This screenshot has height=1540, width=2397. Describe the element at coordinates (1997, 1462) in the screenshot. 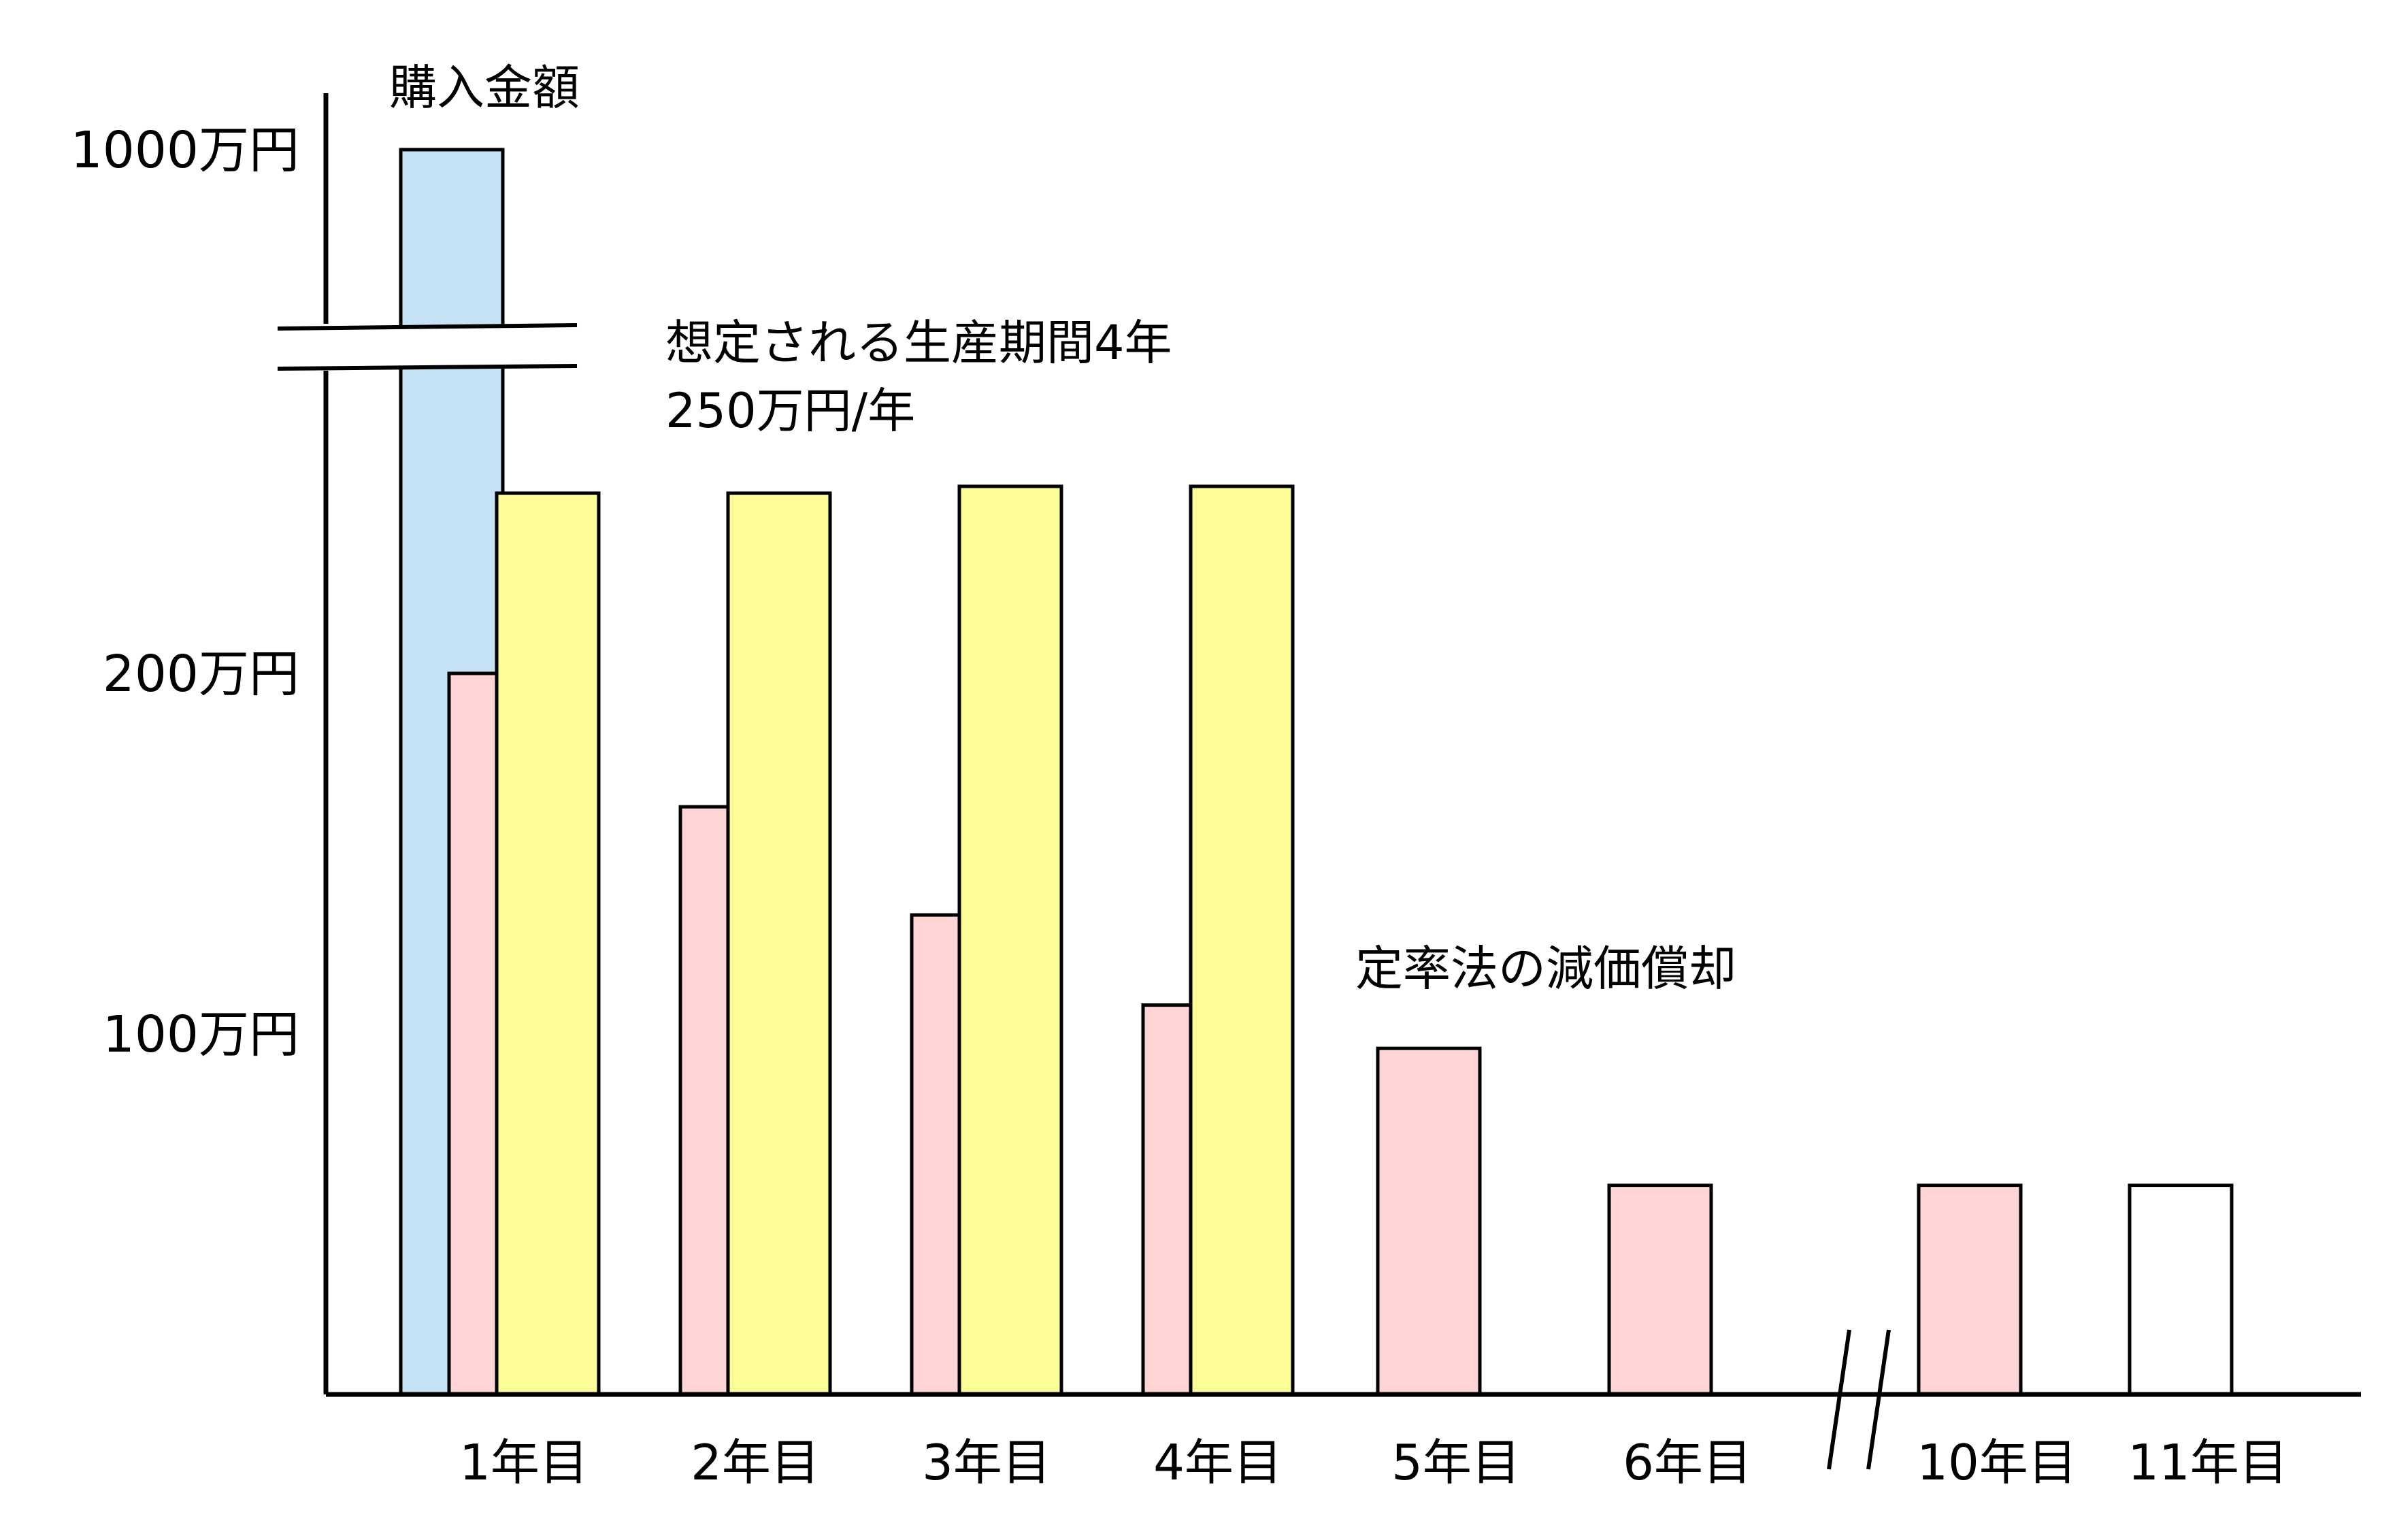

I see `x-tick-label: 10年目` at that location.